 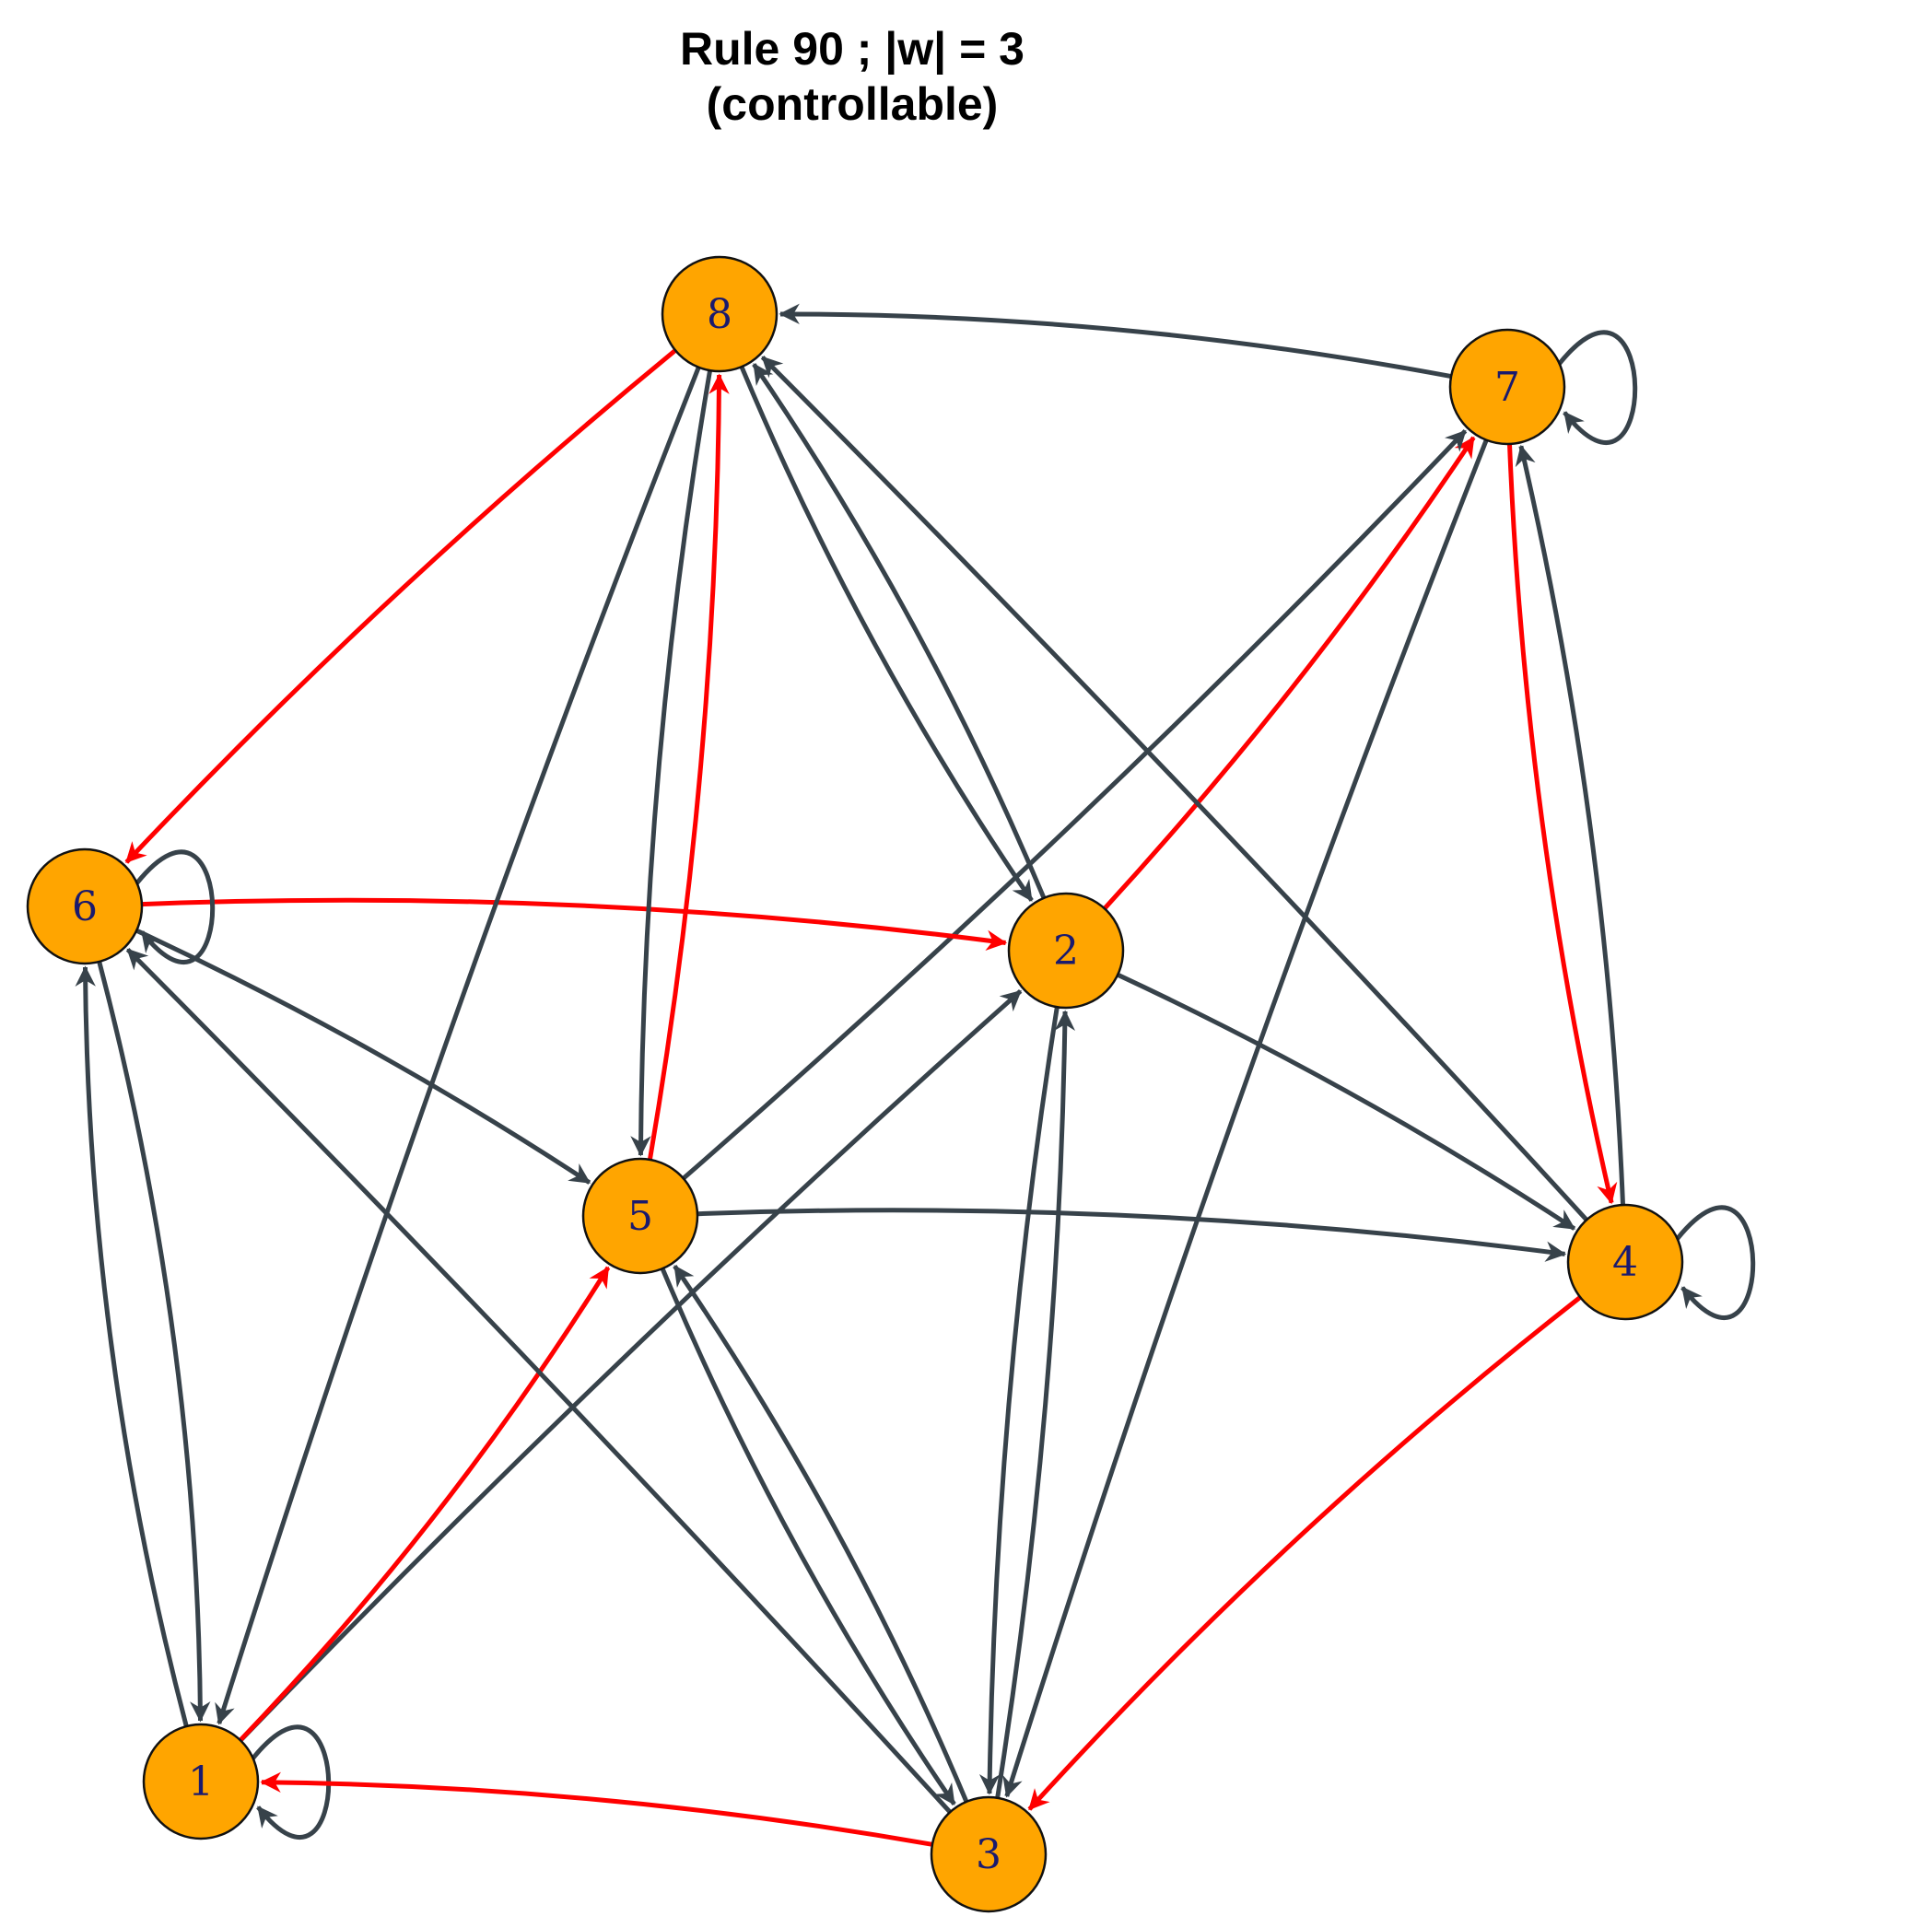 I want to click on node-1: 1, so click(x=201, y=1781).